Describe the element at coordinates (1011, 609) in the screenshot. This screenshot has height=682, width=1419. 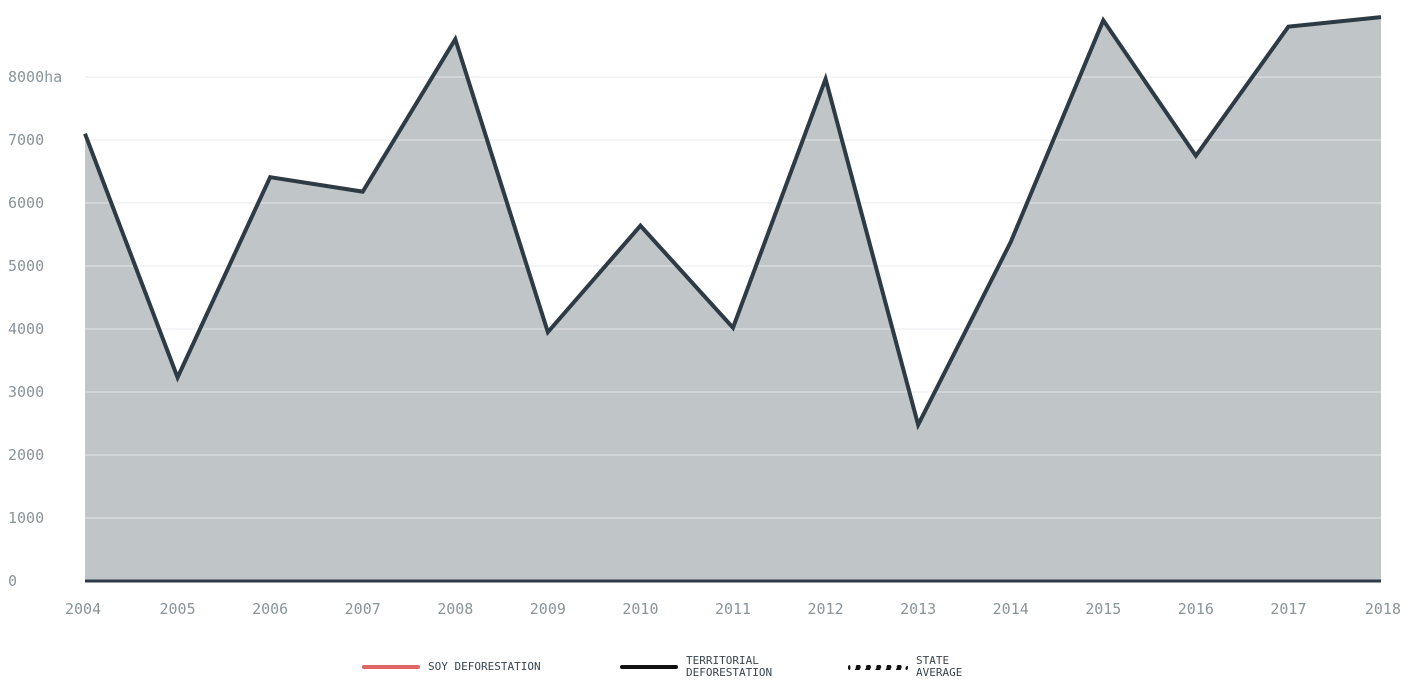
I see `x-tick-label: 2014` at that location.